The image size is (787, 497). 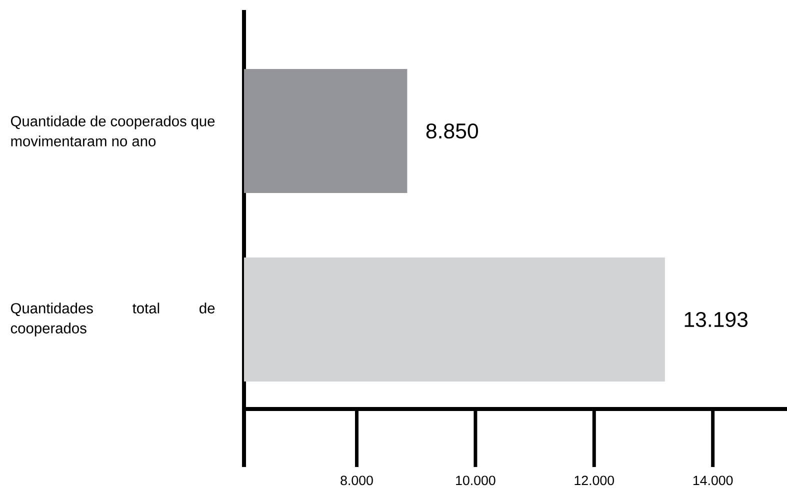 What do you see at coordinates (716, 320) in the screenshot?
I see `data-label: 13.193` at bounding box center [716, 320].